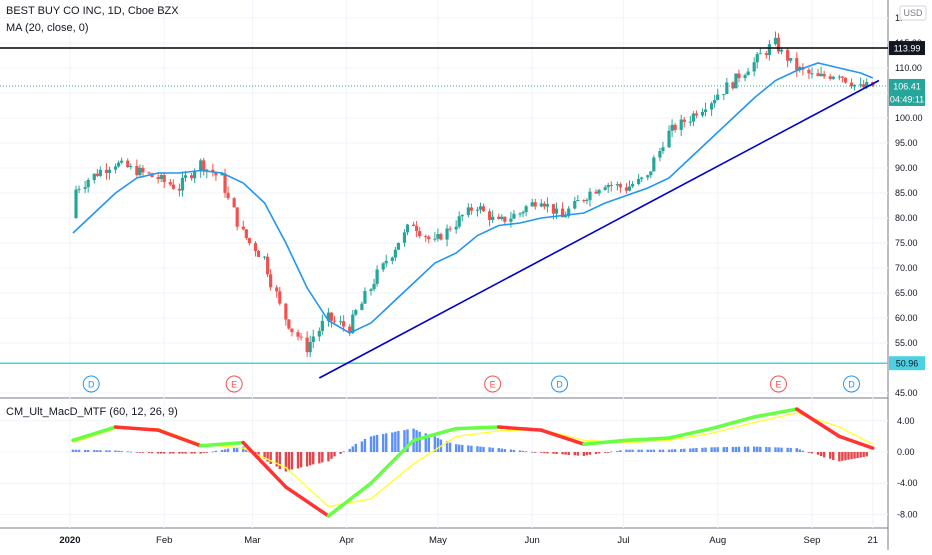  What do you see at coordinates (906, 318) in the screenshot?
I see `price-tick-label: 60.00` at bounding box center [906, 318].